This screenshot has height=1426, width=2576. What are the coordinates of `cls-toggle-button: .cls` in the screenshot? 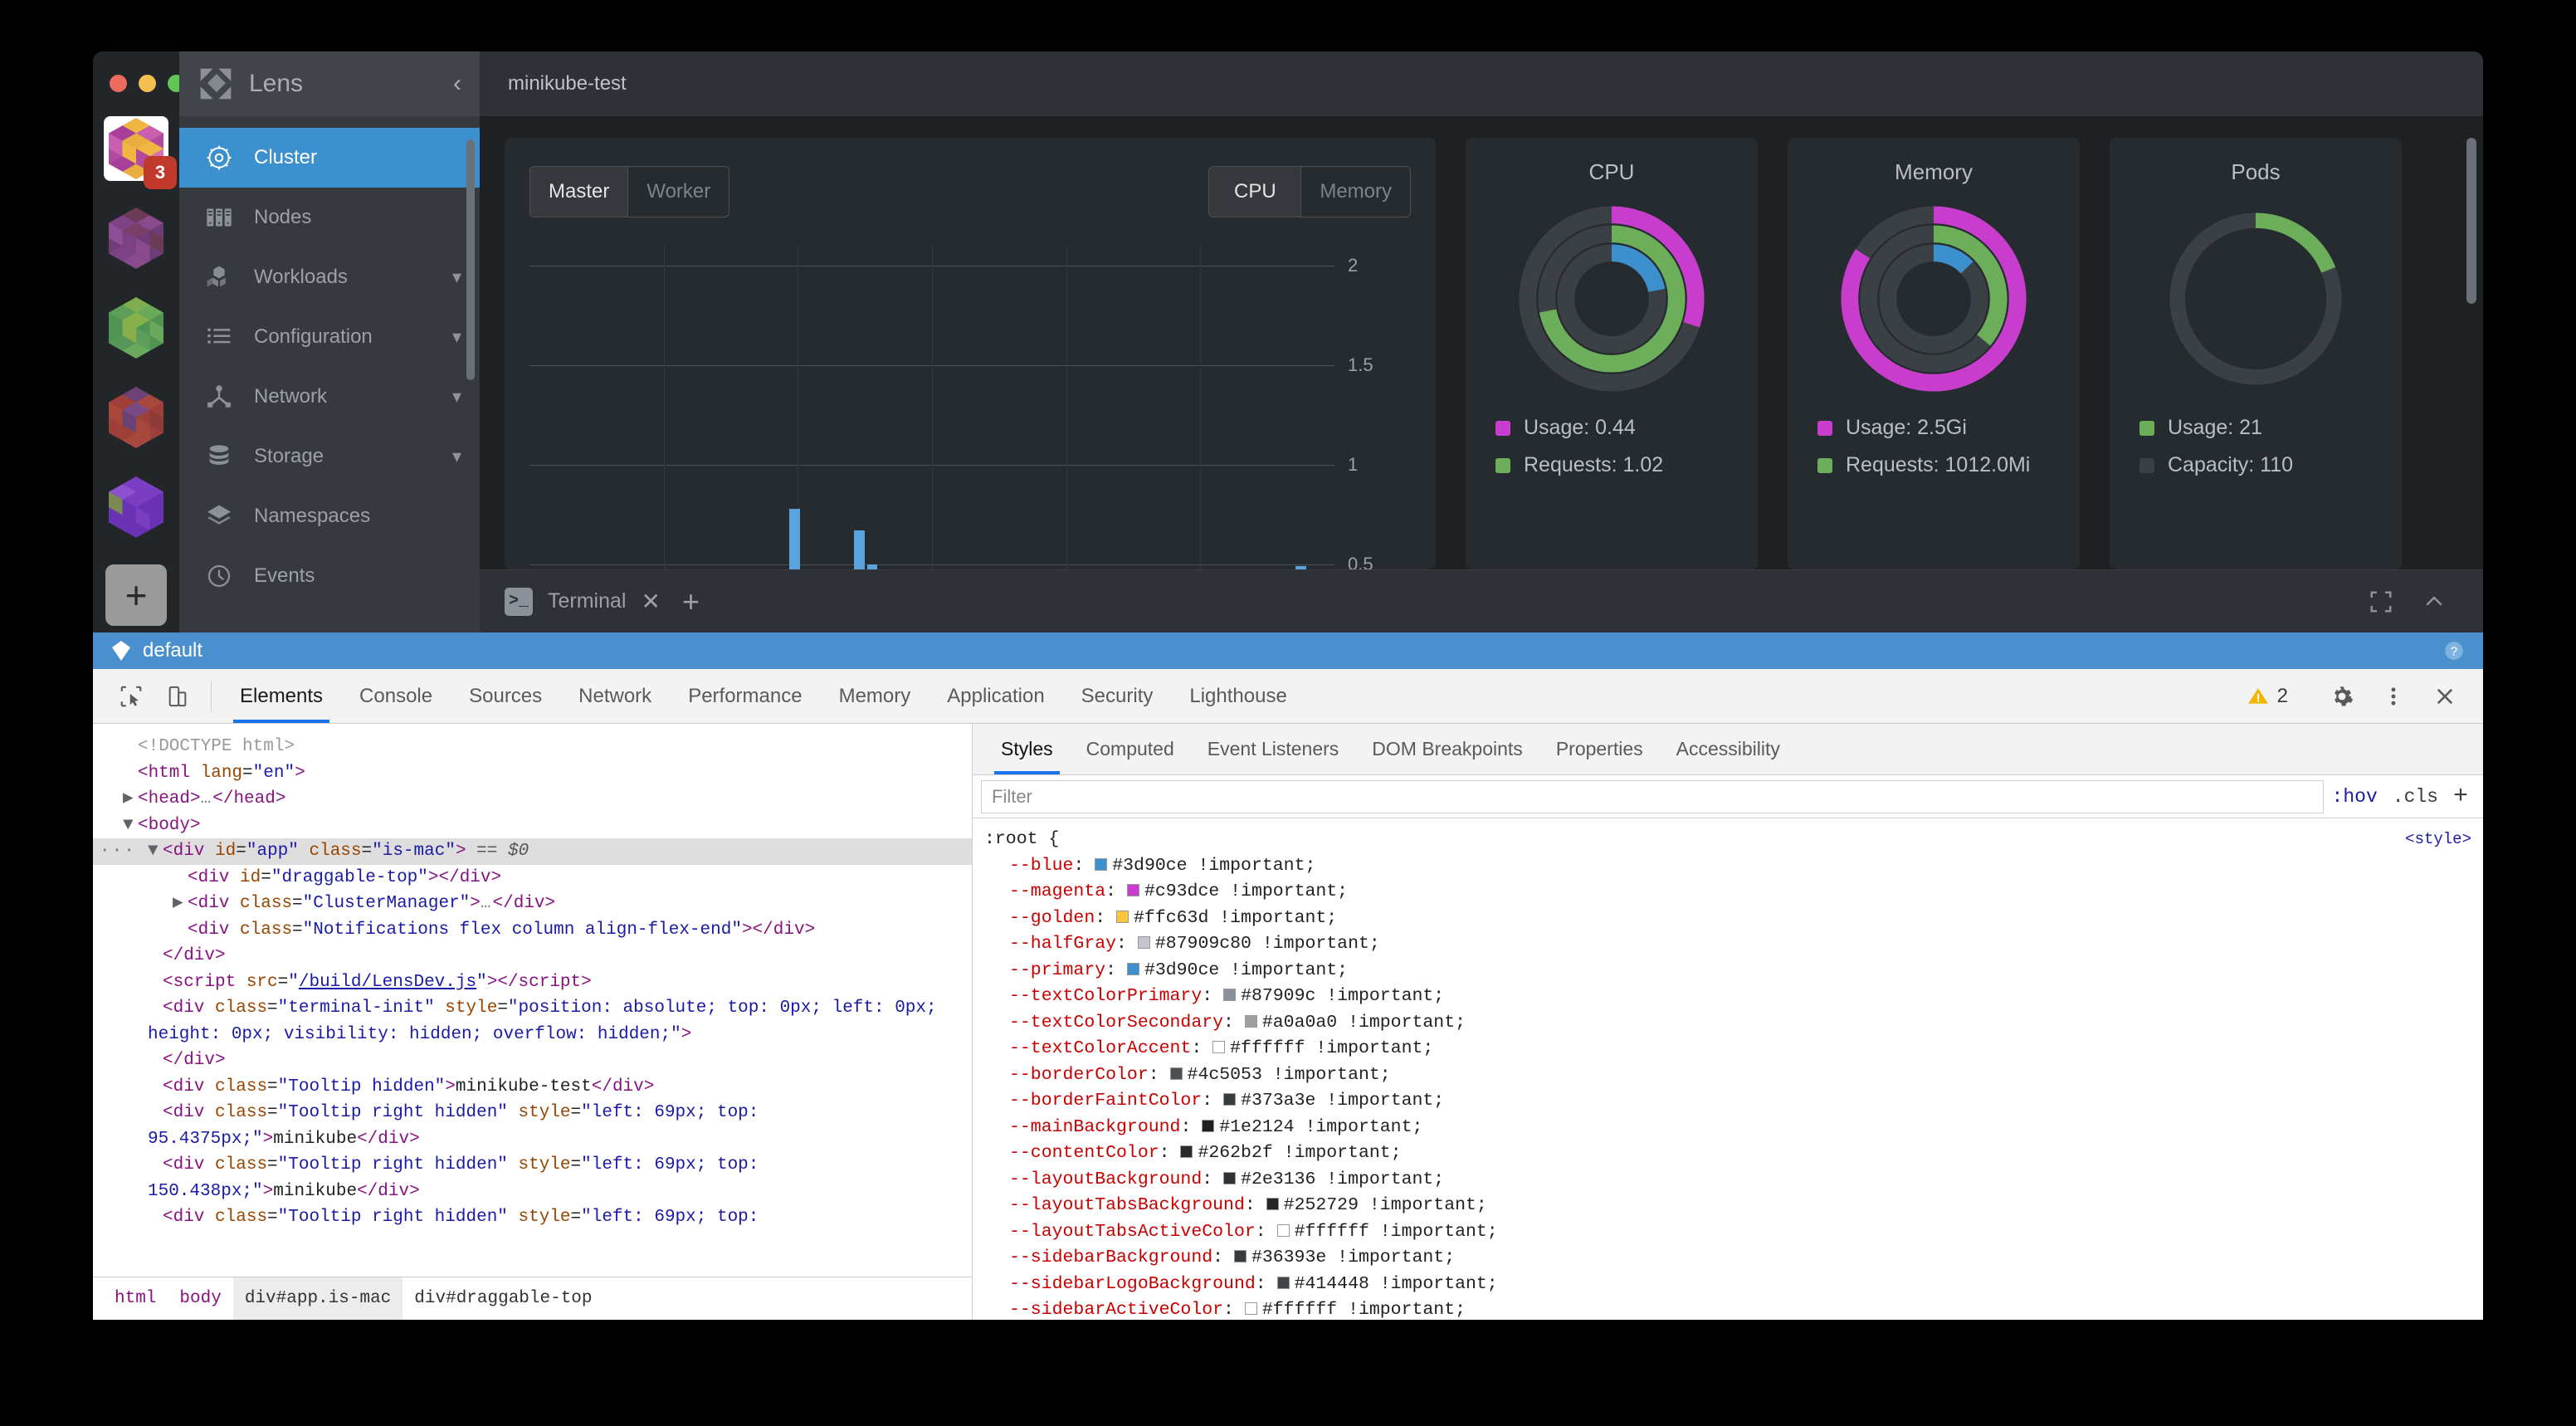 It's located at (2415, 796).